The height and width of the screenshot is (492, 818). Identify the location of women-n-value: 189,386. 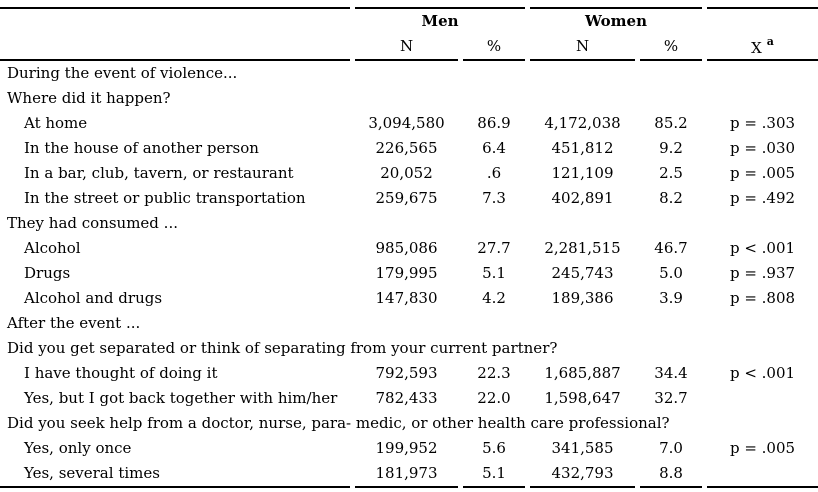
(582, 298).